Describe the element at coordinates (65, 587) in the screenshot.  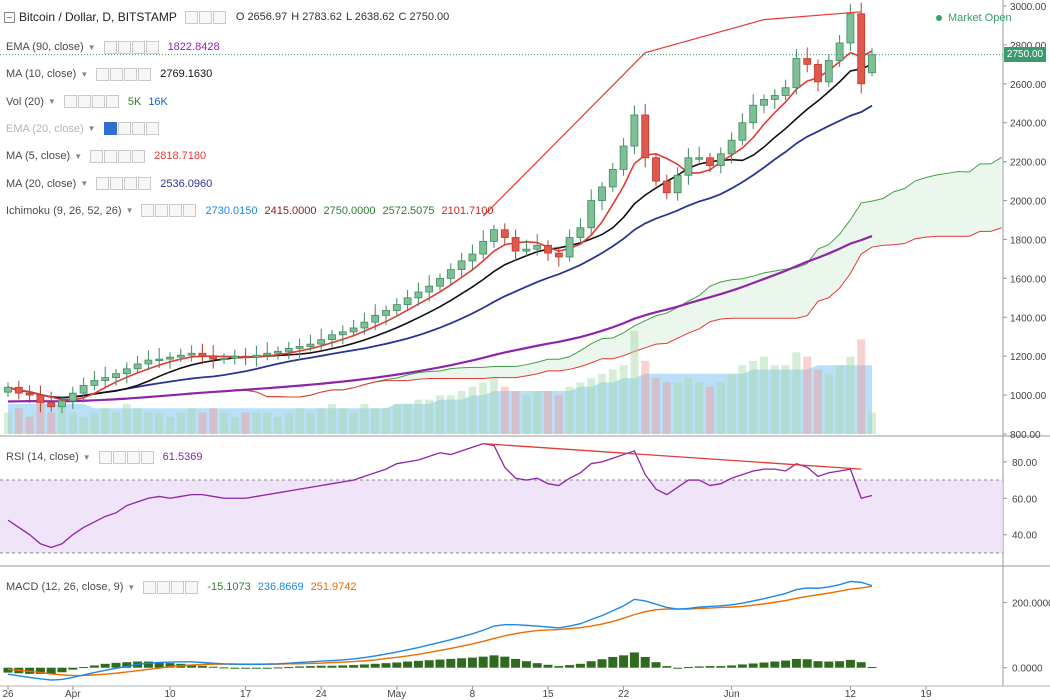
I see `macd-legend-name: MACD (12, 26, close, 9)` at that location.